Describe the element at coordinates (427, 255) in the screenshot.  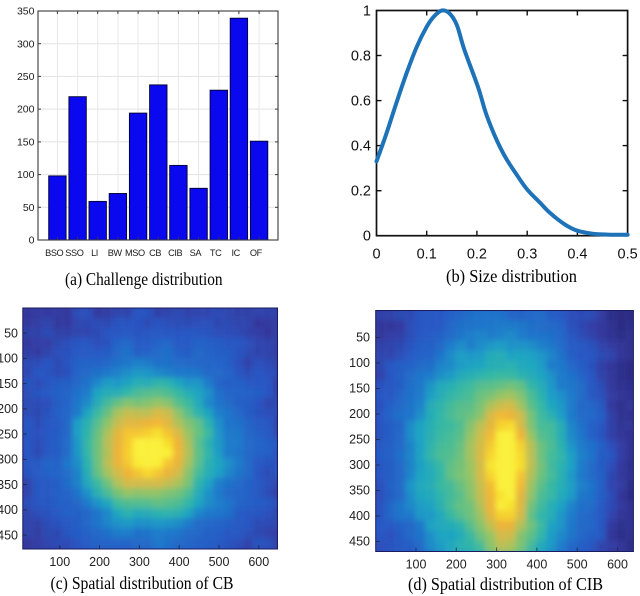
I see `svg-text: 0.1` at that location.